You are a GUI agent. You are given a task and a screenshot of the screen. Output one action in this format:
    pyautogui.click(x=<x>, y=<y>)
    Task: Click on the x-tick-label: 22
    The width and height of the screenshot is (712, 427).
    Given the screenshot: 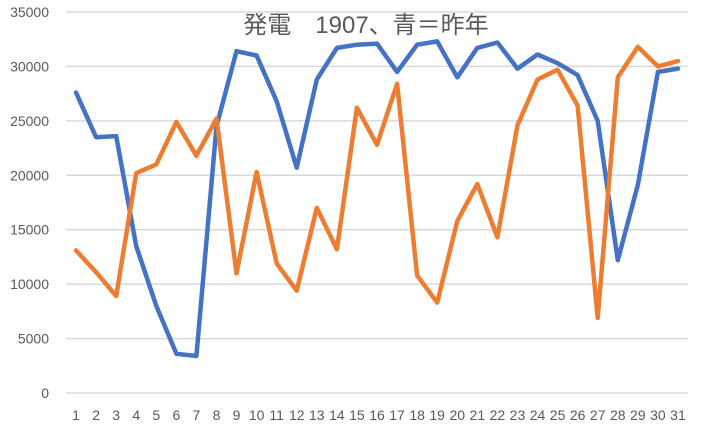 What is the action you would take?
    pyautogui.click(x=498, y=415)
    